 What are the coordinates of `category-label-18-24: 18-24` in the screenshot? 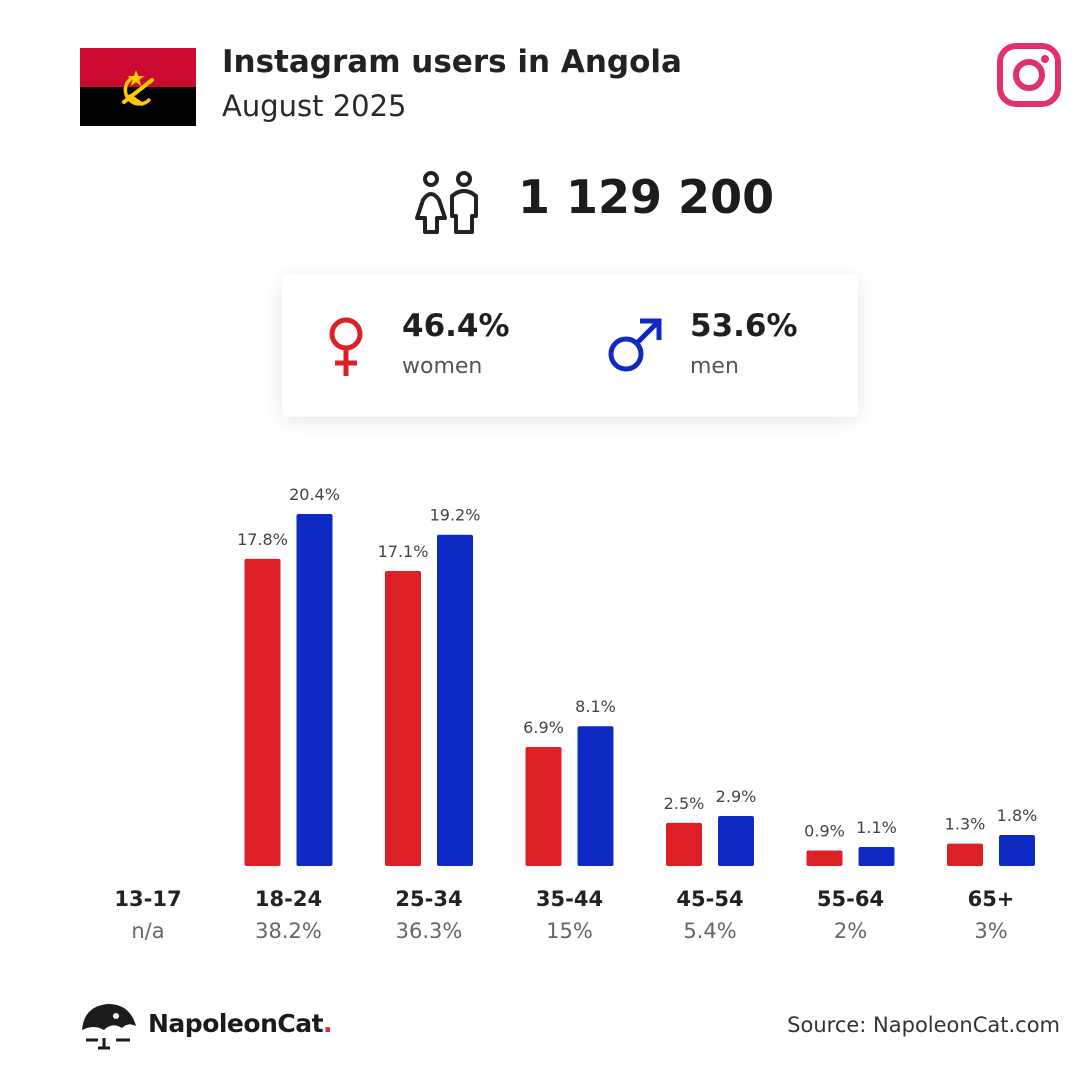 It's located at (288, 899).